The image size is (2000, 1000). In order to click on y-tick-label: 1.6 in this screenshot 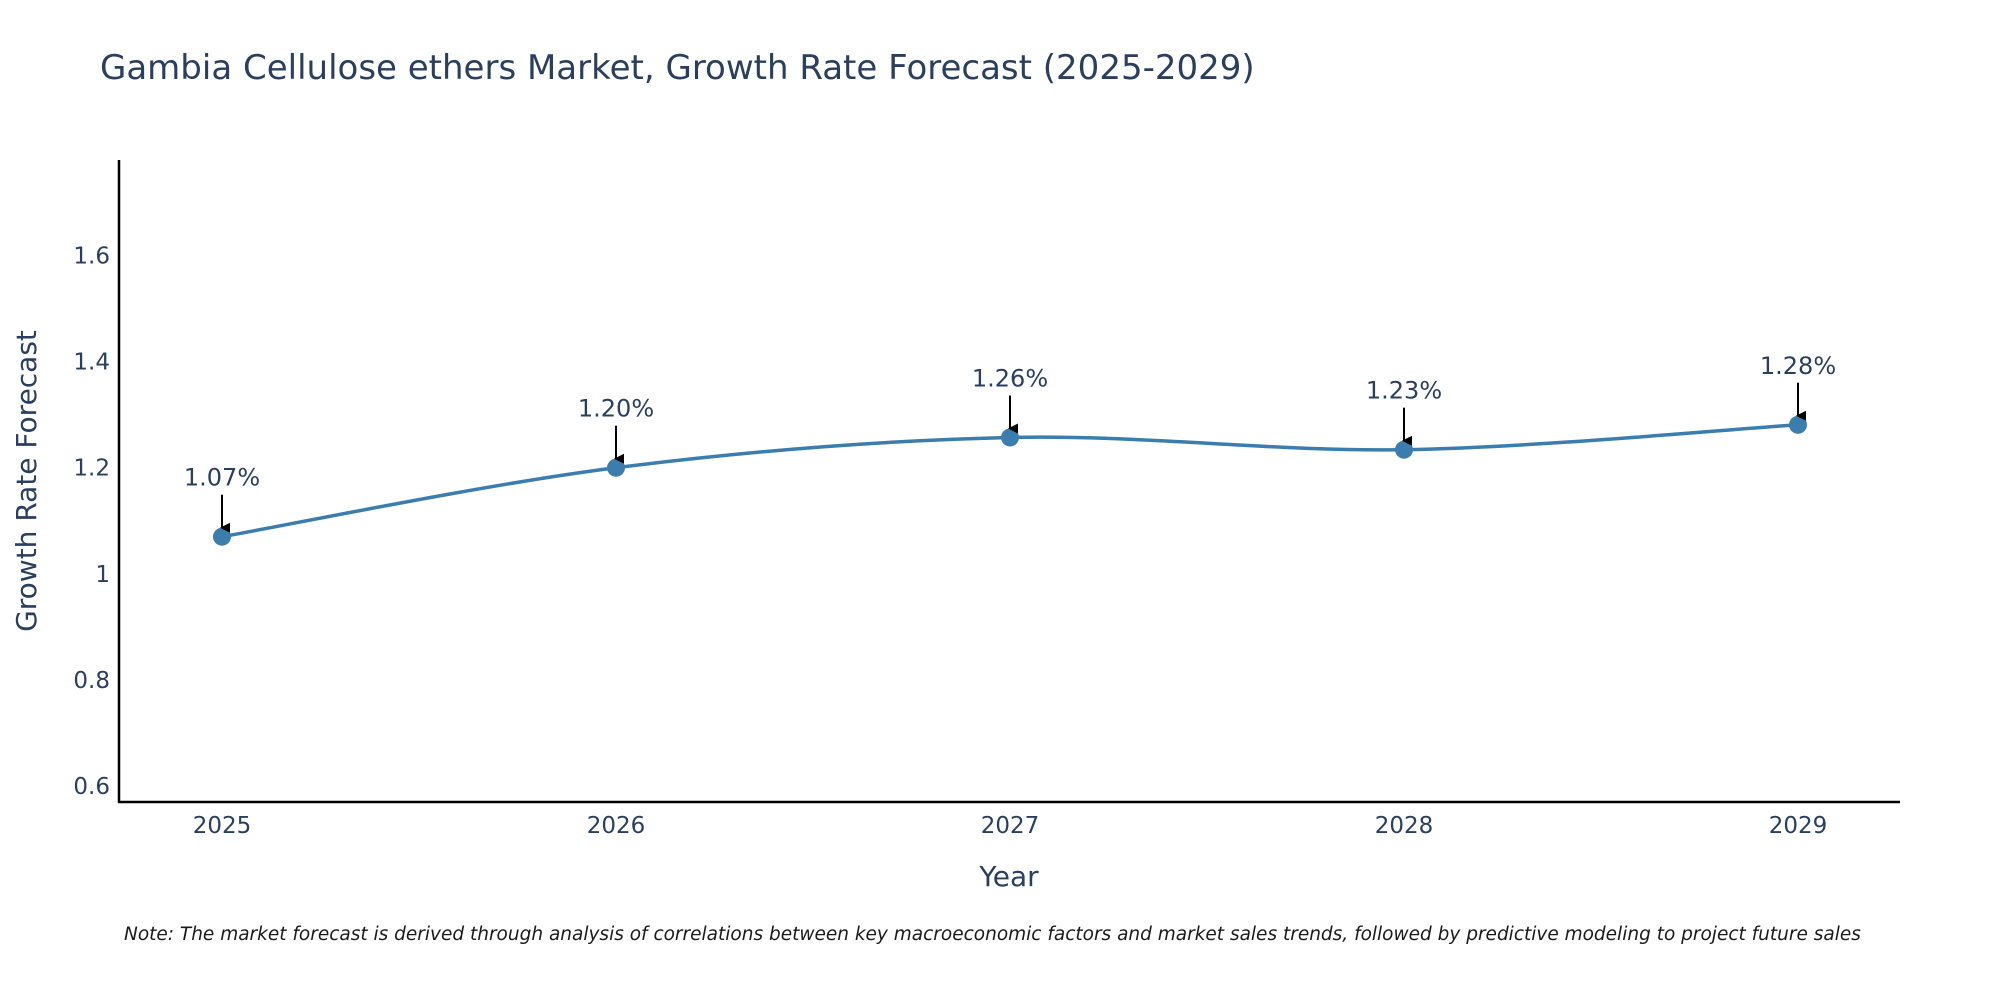, I will do `click(91, 257)`.